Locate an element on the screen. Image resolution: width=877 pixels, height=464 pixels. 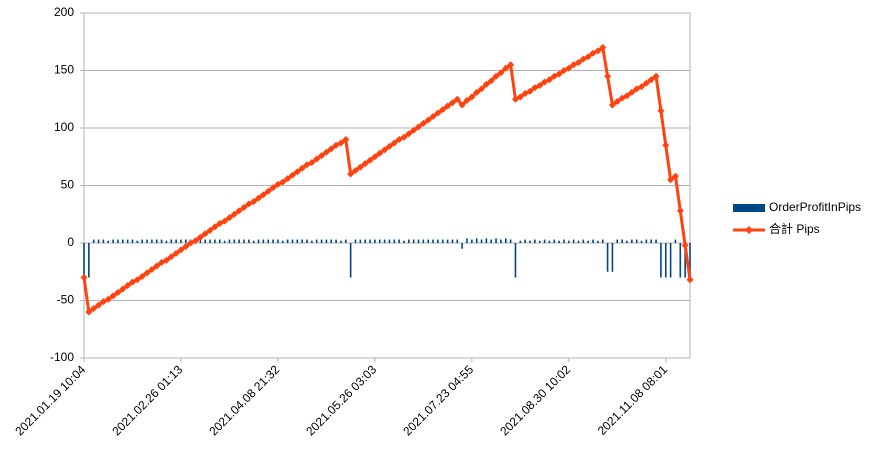
y-tick-label: 50 is located at coordinates (68, 185).